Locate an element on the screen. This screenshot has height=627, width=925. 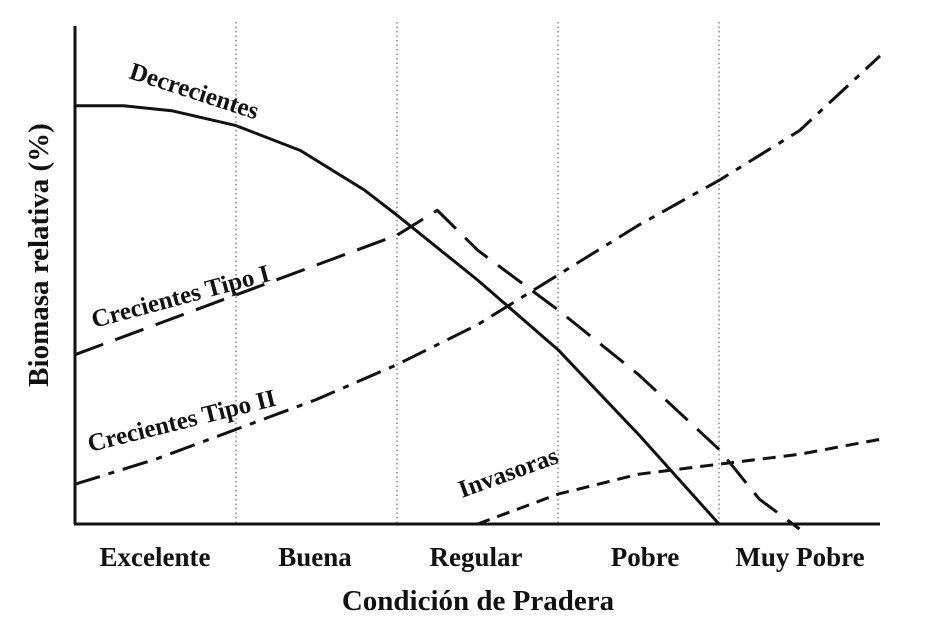
x-tick-label-regular: Regular is located at coordinates (476, 557).